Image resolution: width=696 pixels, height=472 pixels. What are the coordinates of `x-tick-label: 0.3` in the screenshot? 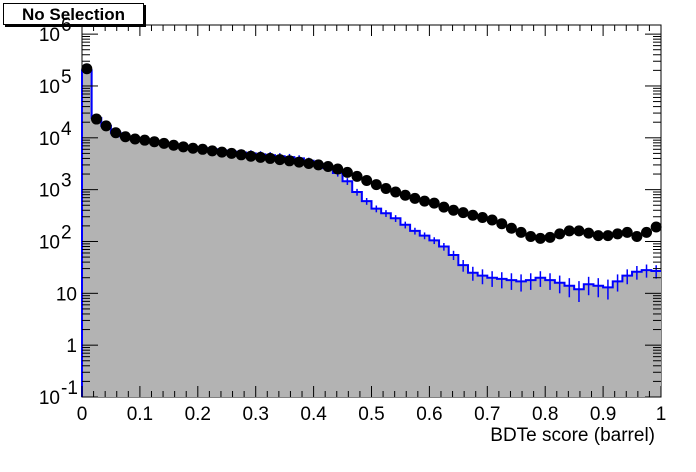 It's located at (255, 414).